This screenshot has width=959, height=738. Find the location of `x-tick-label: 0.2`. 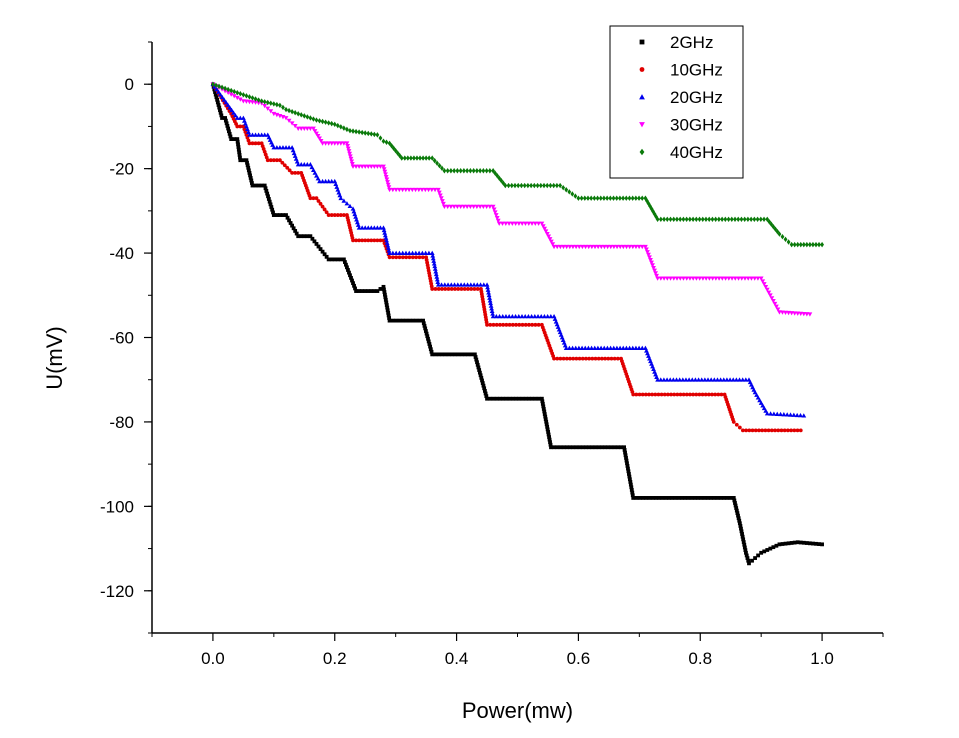

x-tick-label: 0.2 is located at coordinates (335, 658).